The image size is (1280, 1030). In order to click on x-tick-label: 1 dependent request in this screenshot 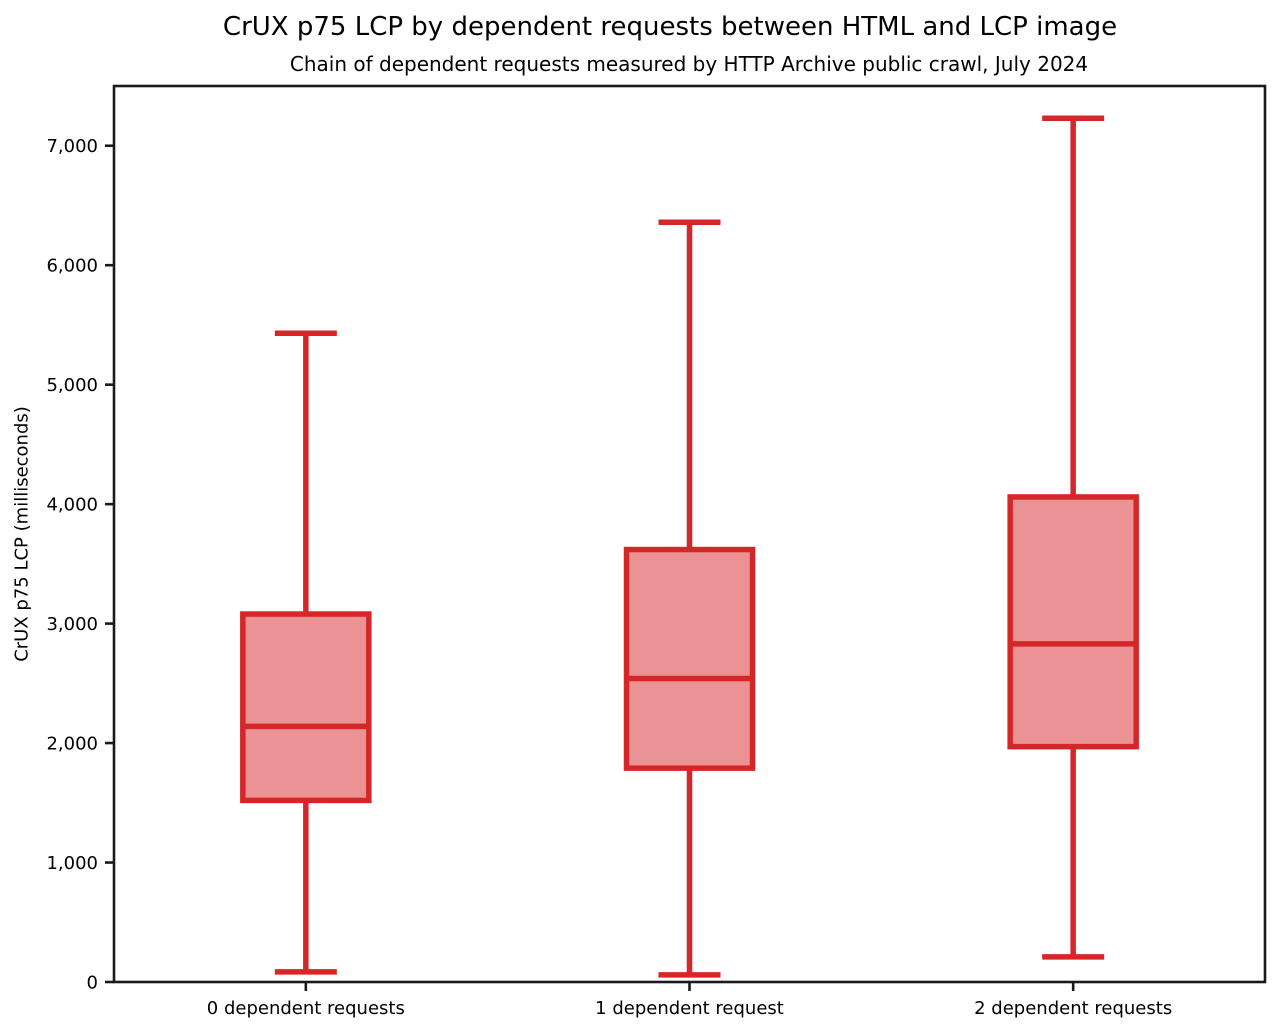, I will do `click(689, 1008)`.